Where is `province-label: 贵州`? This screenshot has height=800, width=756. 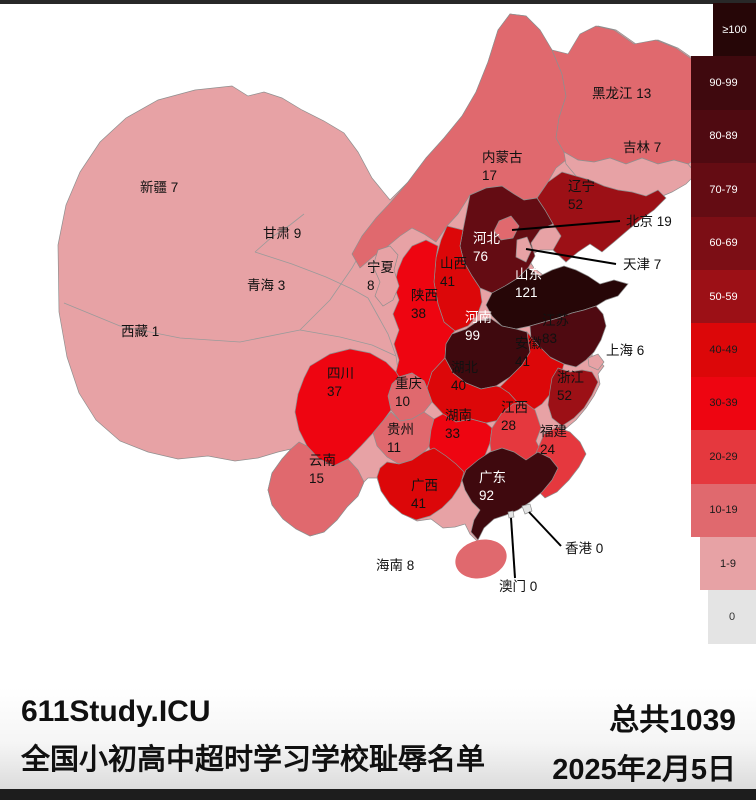
province-label: 贵州 is located at coordinates (400, 429).